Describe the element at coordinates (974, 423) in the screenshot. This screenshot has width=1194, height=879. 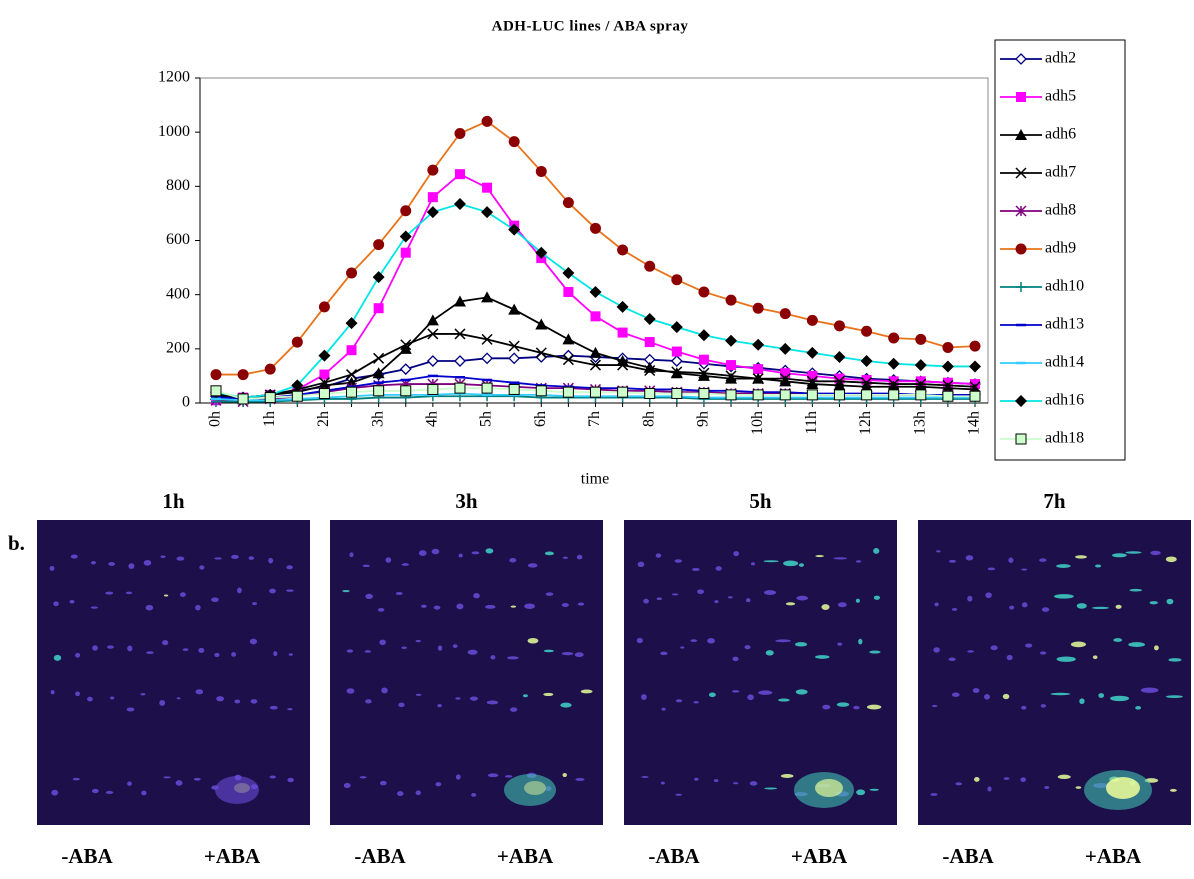
I see `x-tick-label: 14h` at that location.